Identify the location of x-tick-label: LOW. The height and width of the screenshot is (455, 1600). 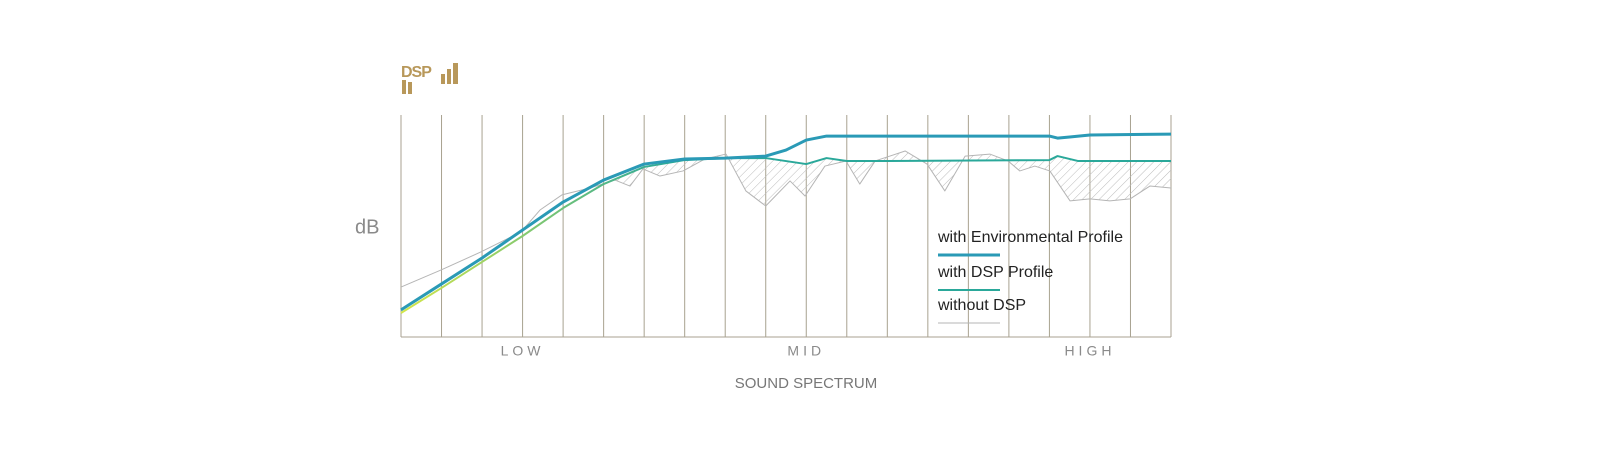
(523, 351).